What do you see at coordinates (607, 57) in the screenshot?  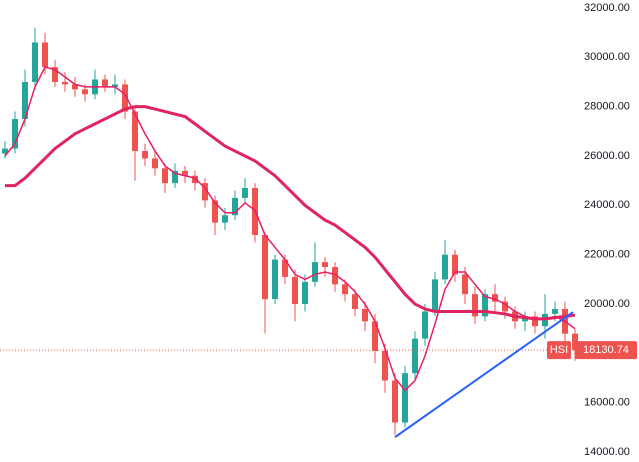 I see `y-tick-label: 30000.00` at bounding box center [607, 57].